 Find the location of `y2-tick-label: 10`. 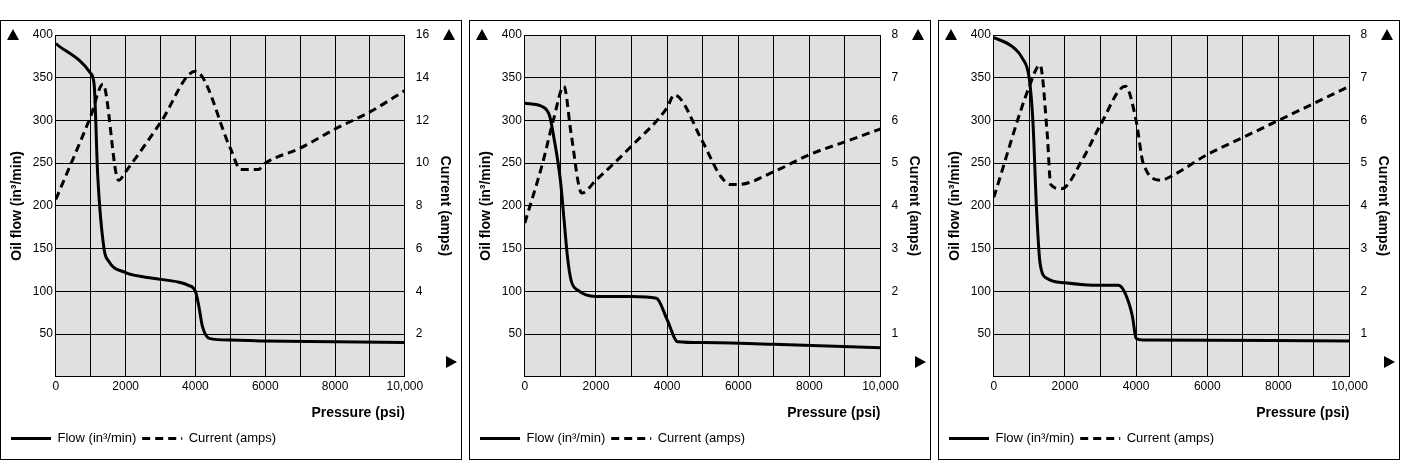

y2-tick-label: 10 is located at coordinates (422, 162).